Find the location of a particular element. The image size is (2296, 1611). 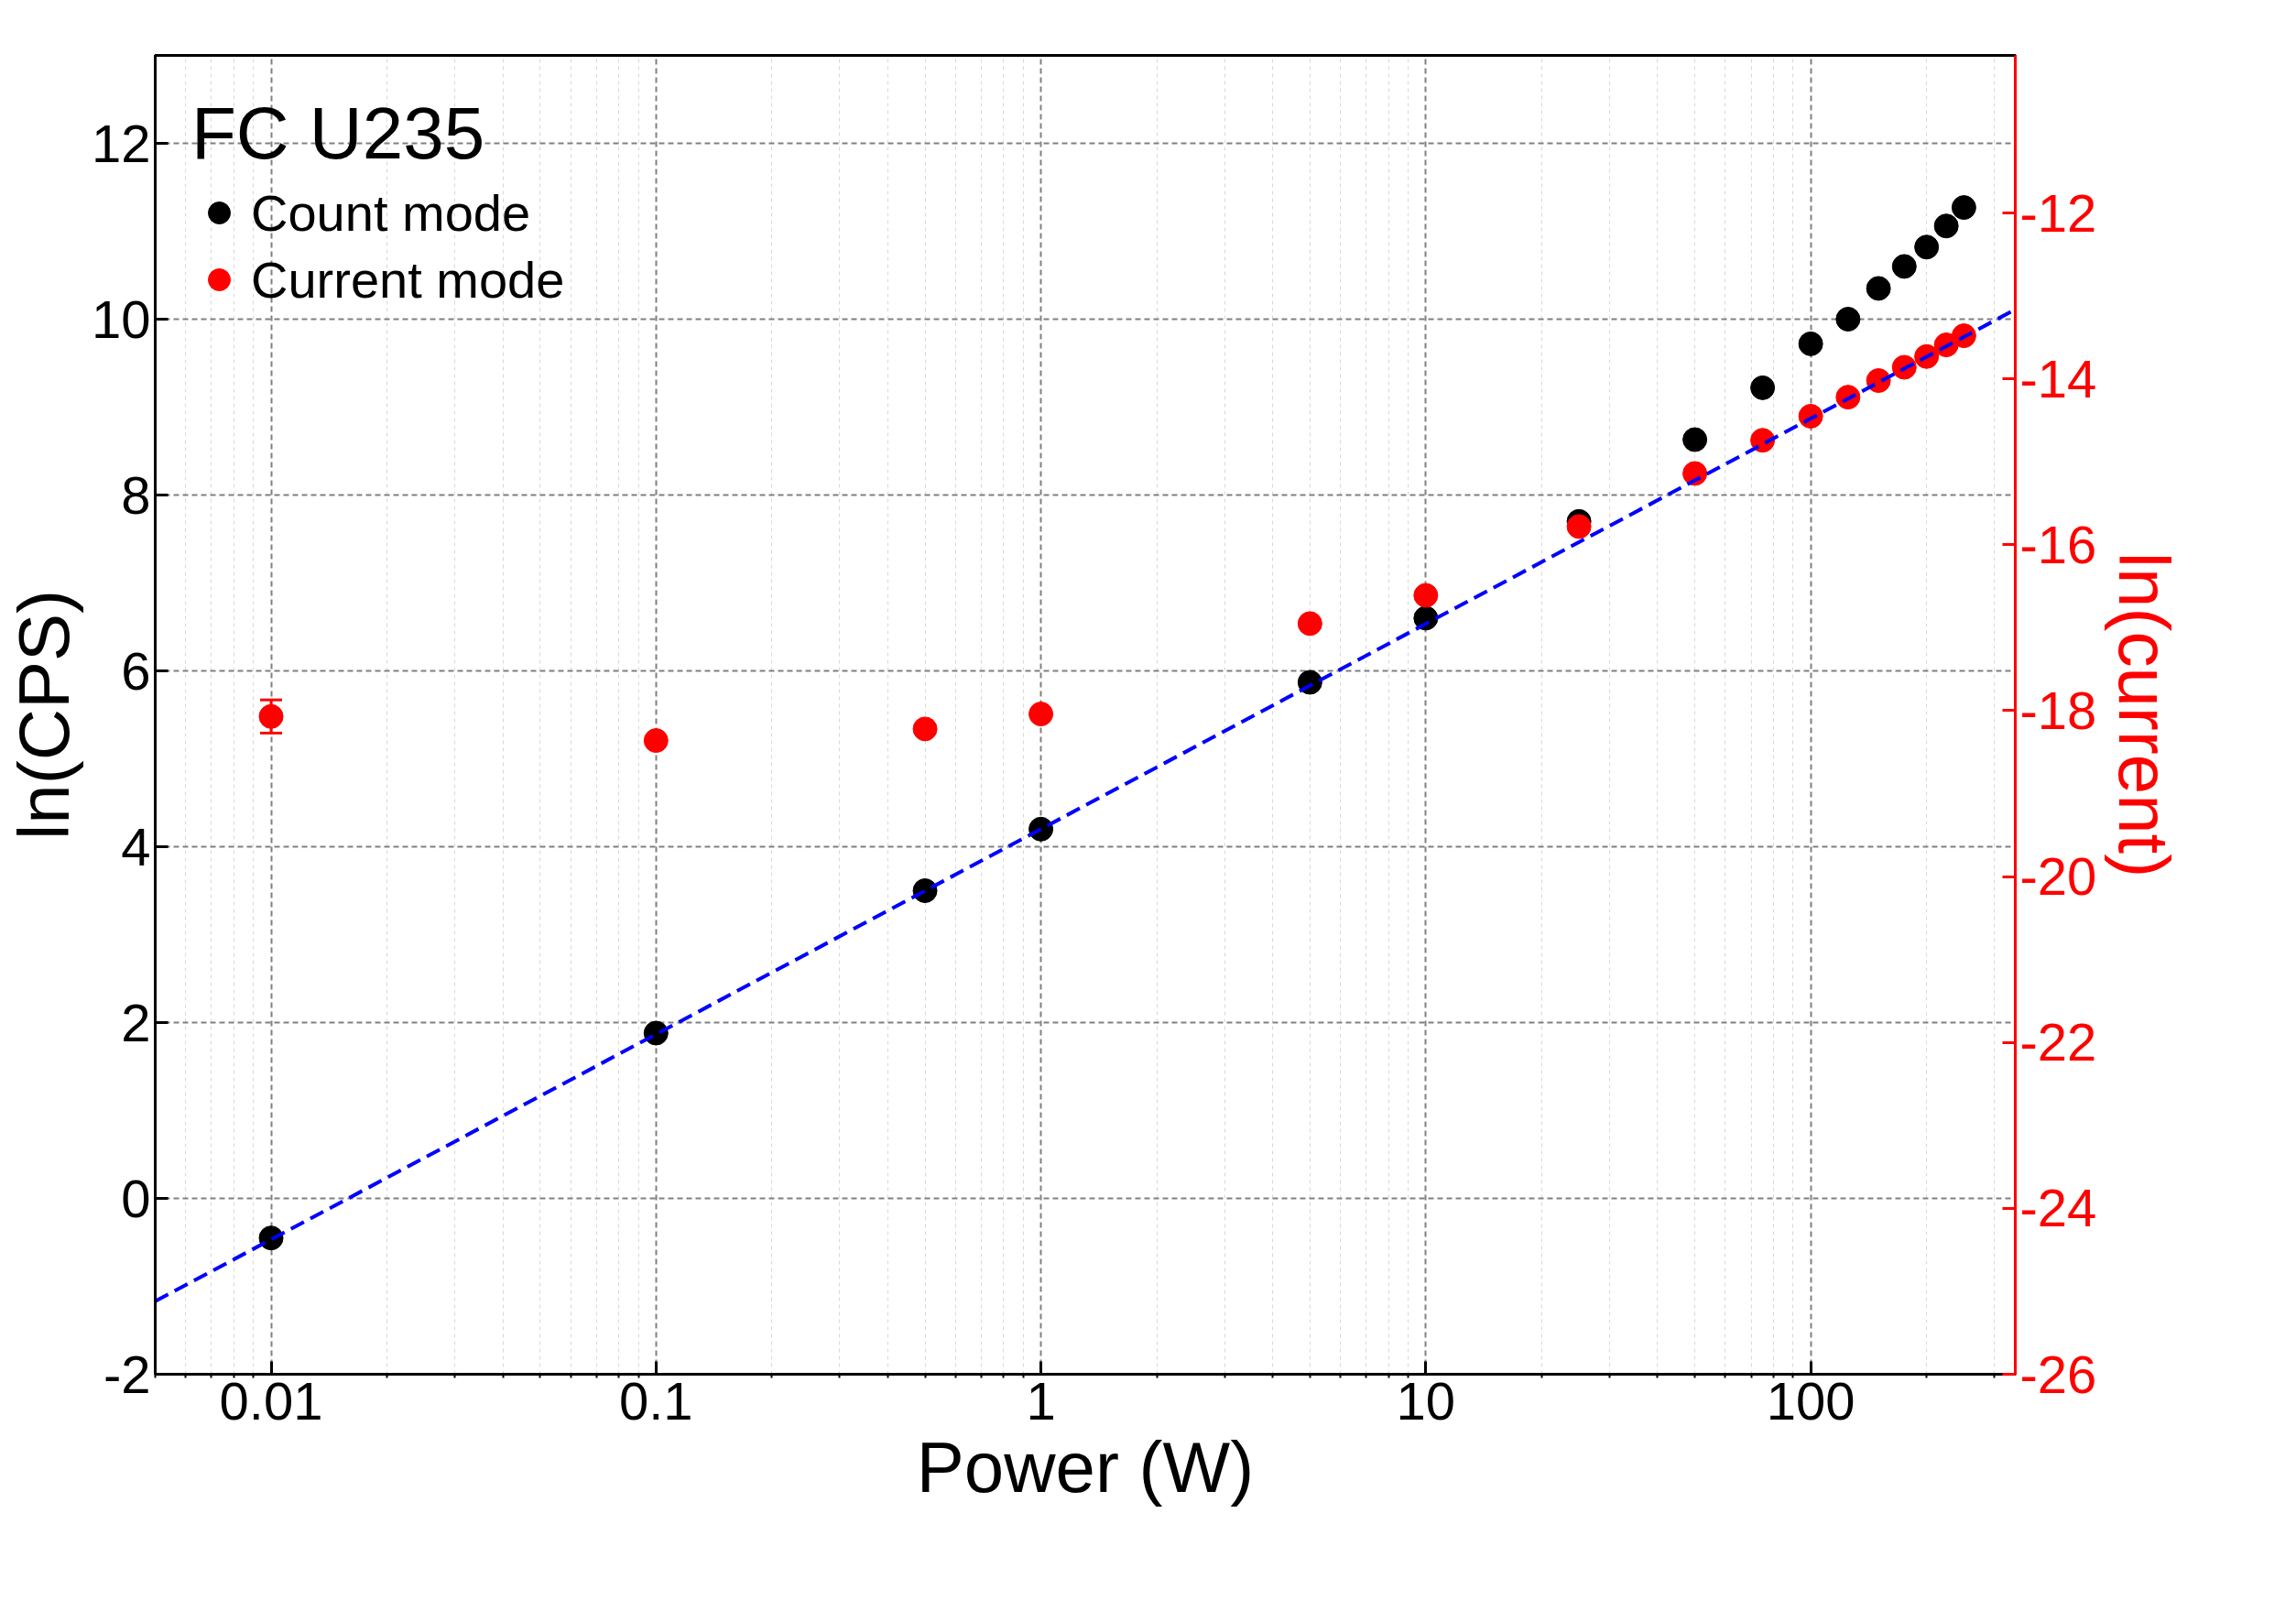

x-tick-label: 10 is located at coordinates (1426, 1400).